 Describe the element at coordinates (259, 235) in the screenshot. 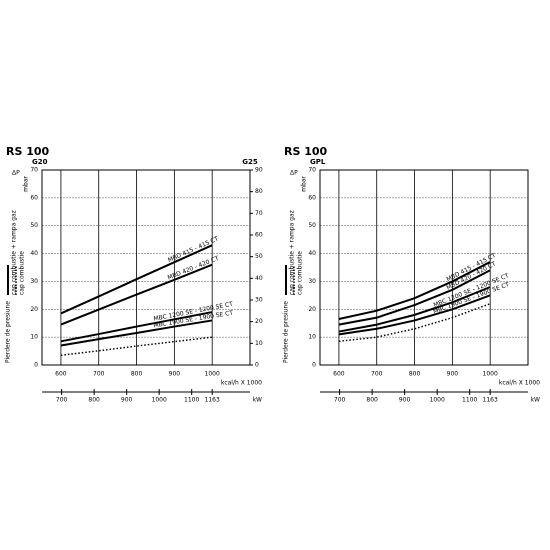

I see `y2-tick-label: 60` at that location.